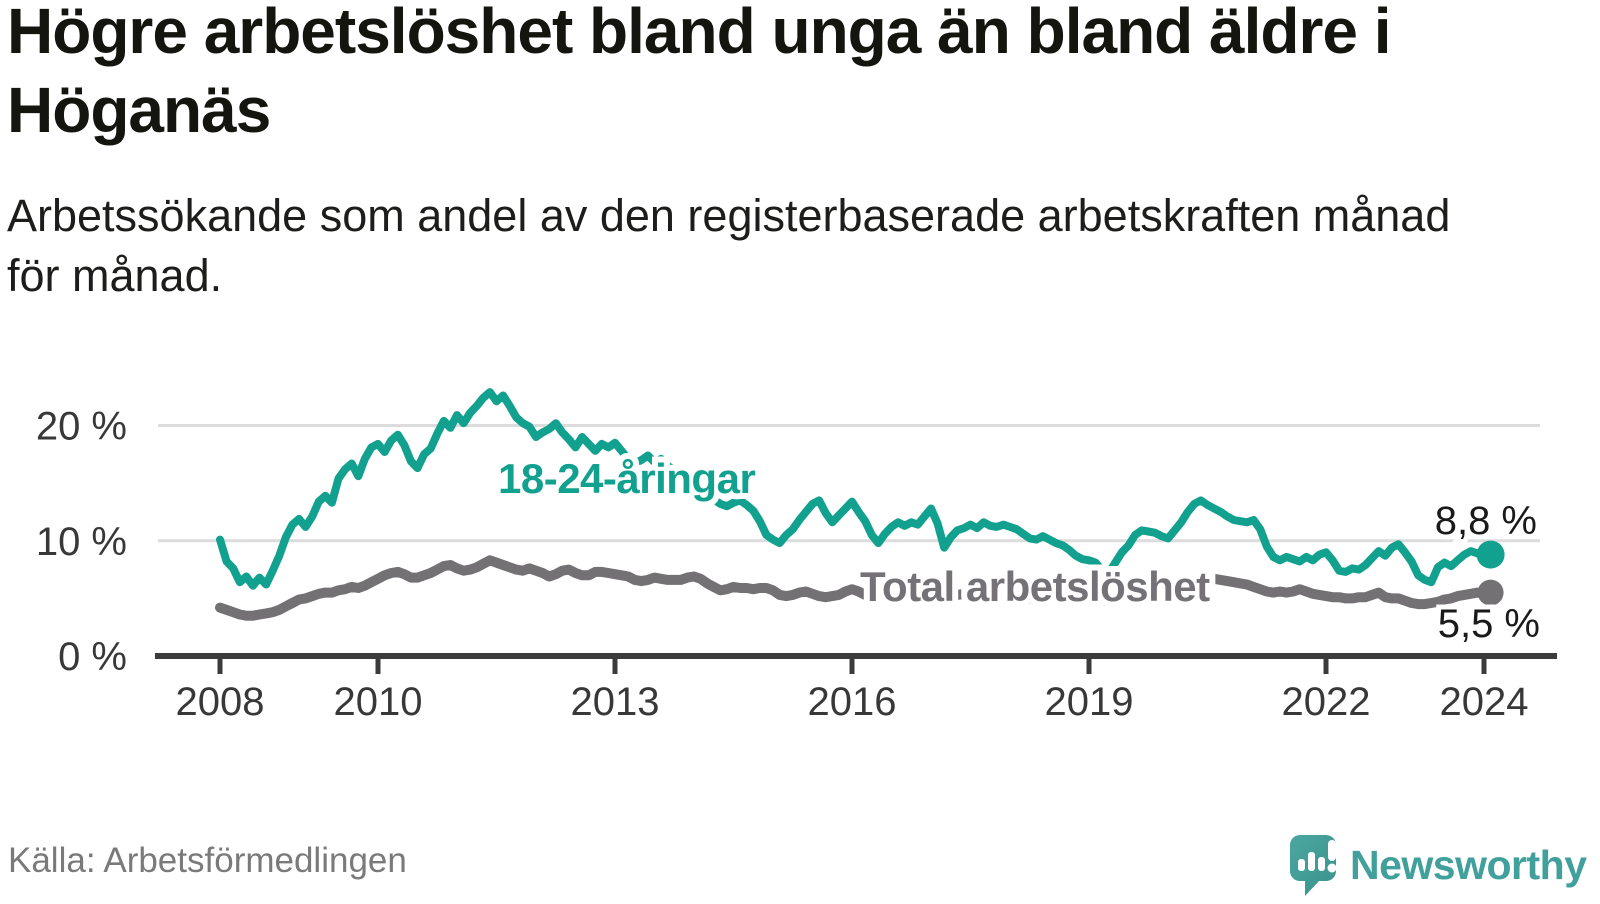  What do you see at coordinates (615, 702) in the screenshot?
I see `x-axis-label-2013: 2013` at bounding box center [615, 702].